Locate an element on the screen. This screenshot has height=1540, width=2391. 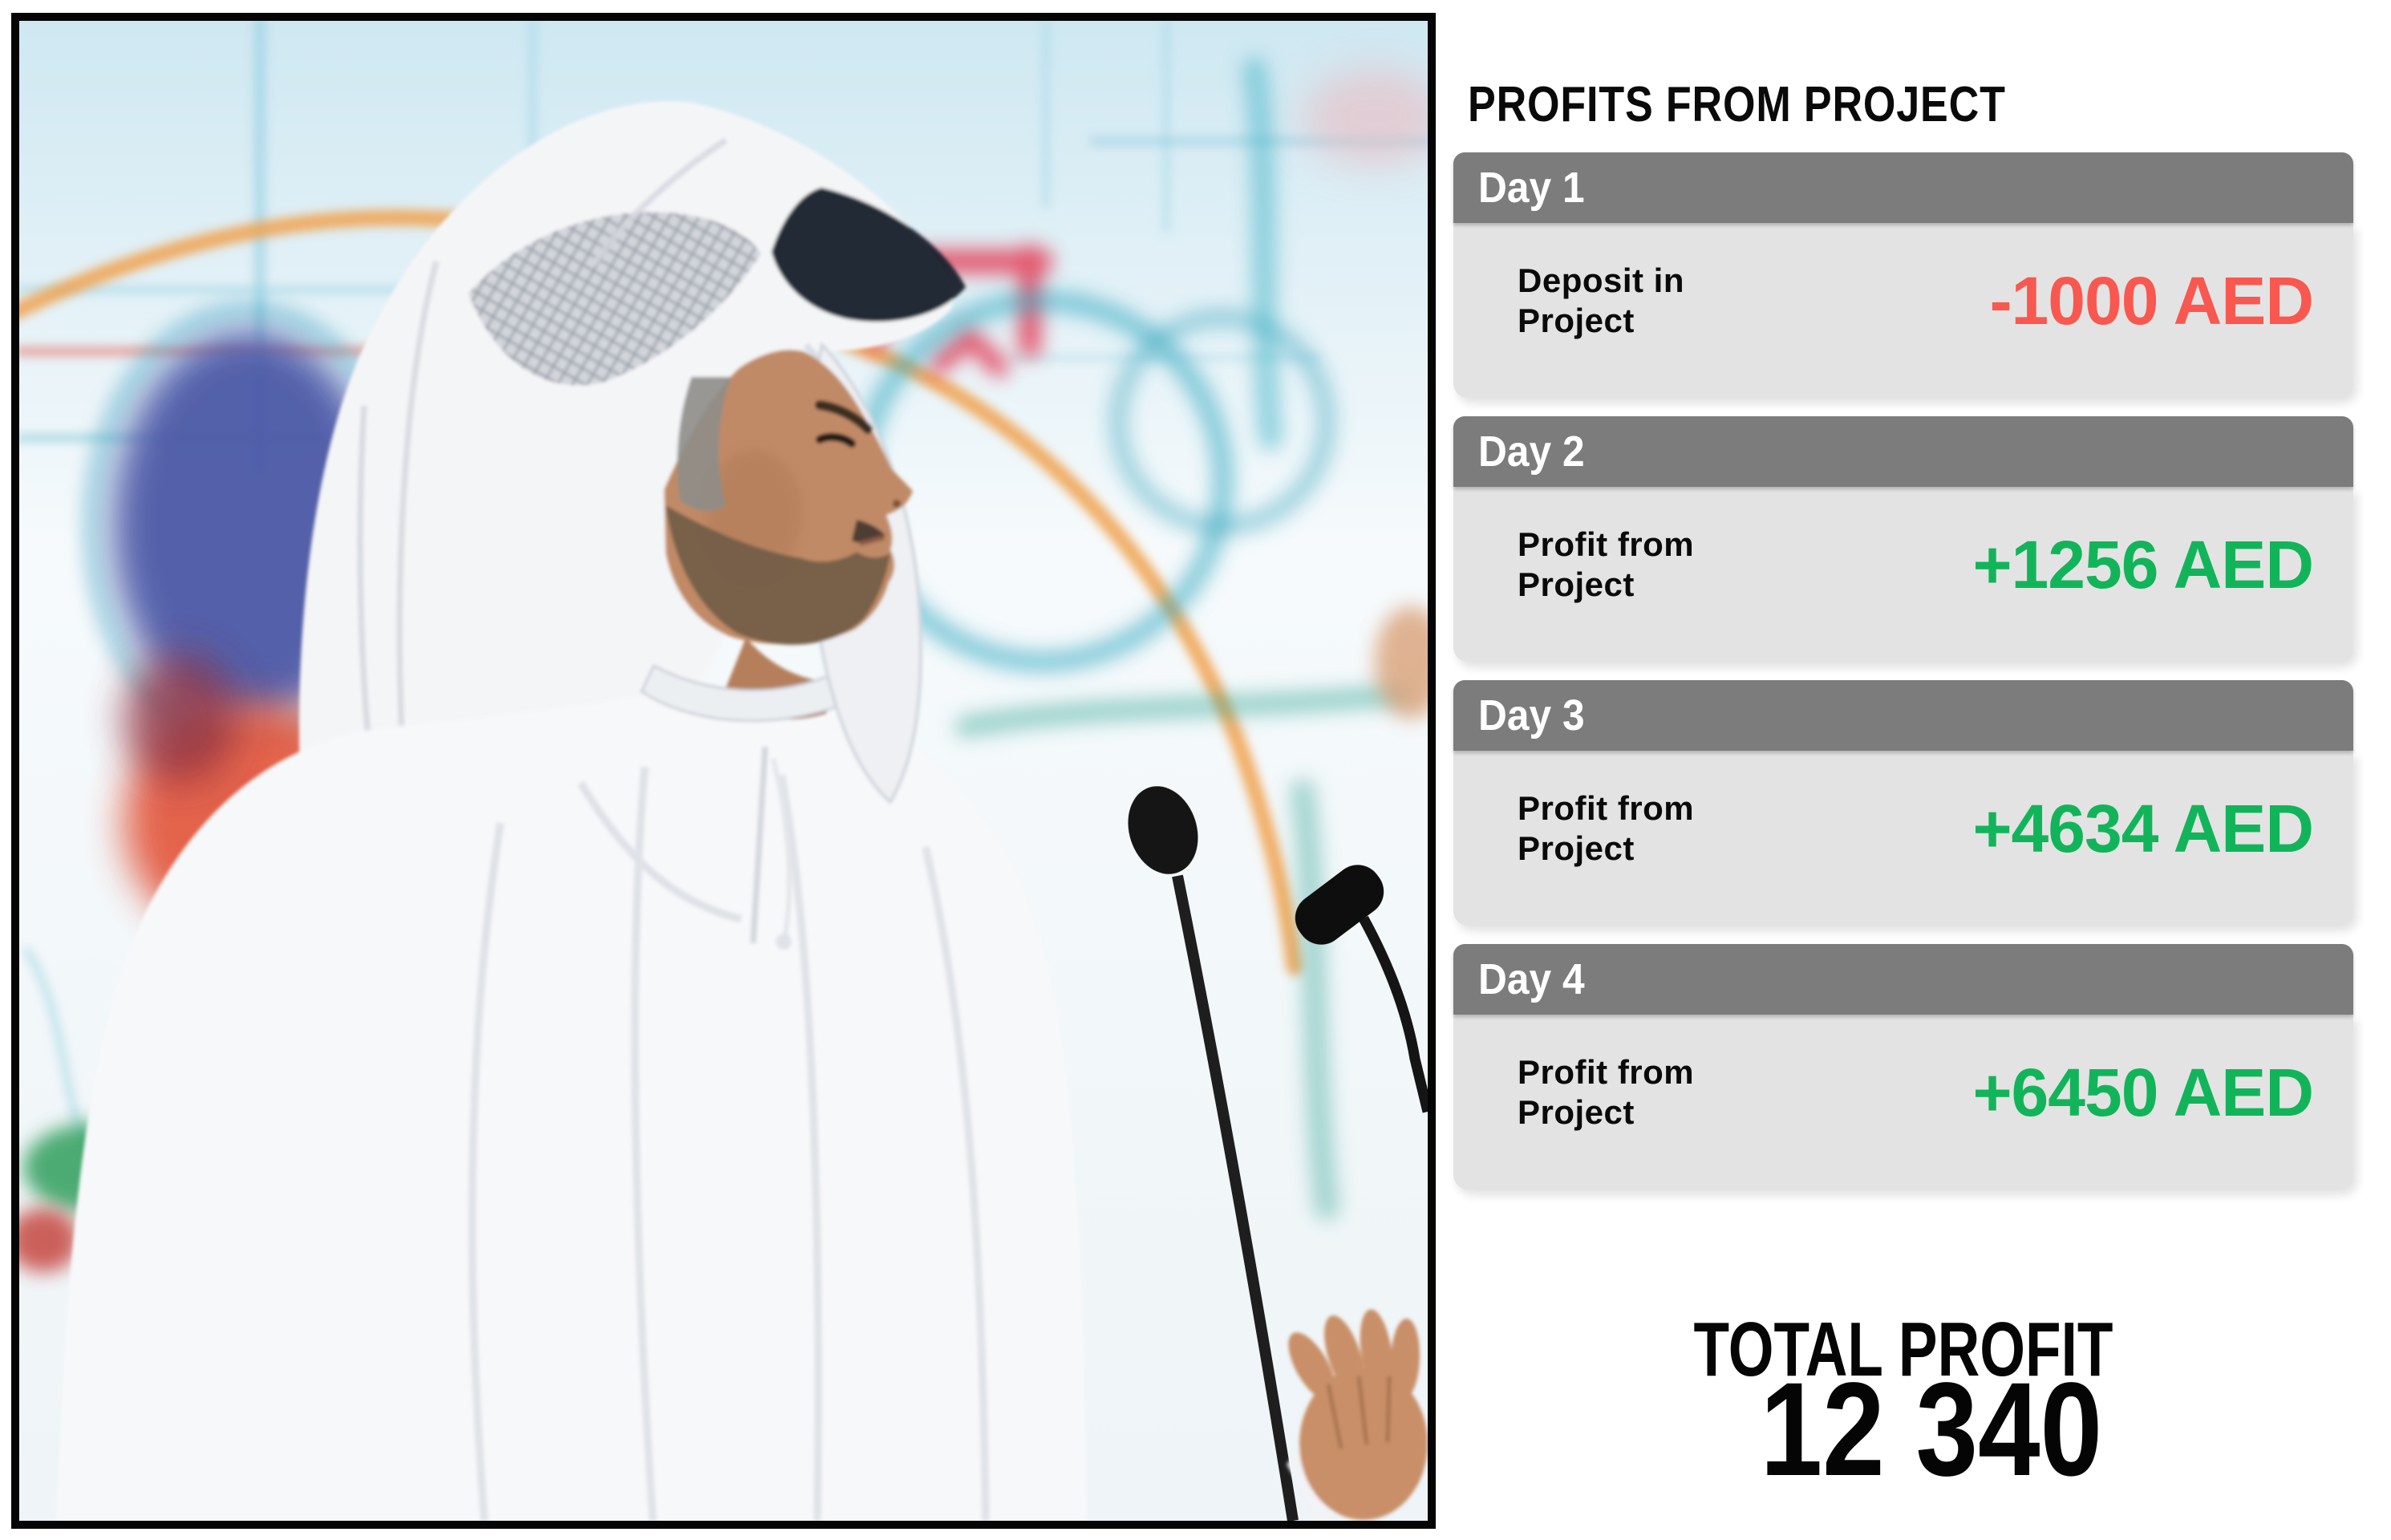
day-card-header: Day 3 is located at coordinates (1903, 715).